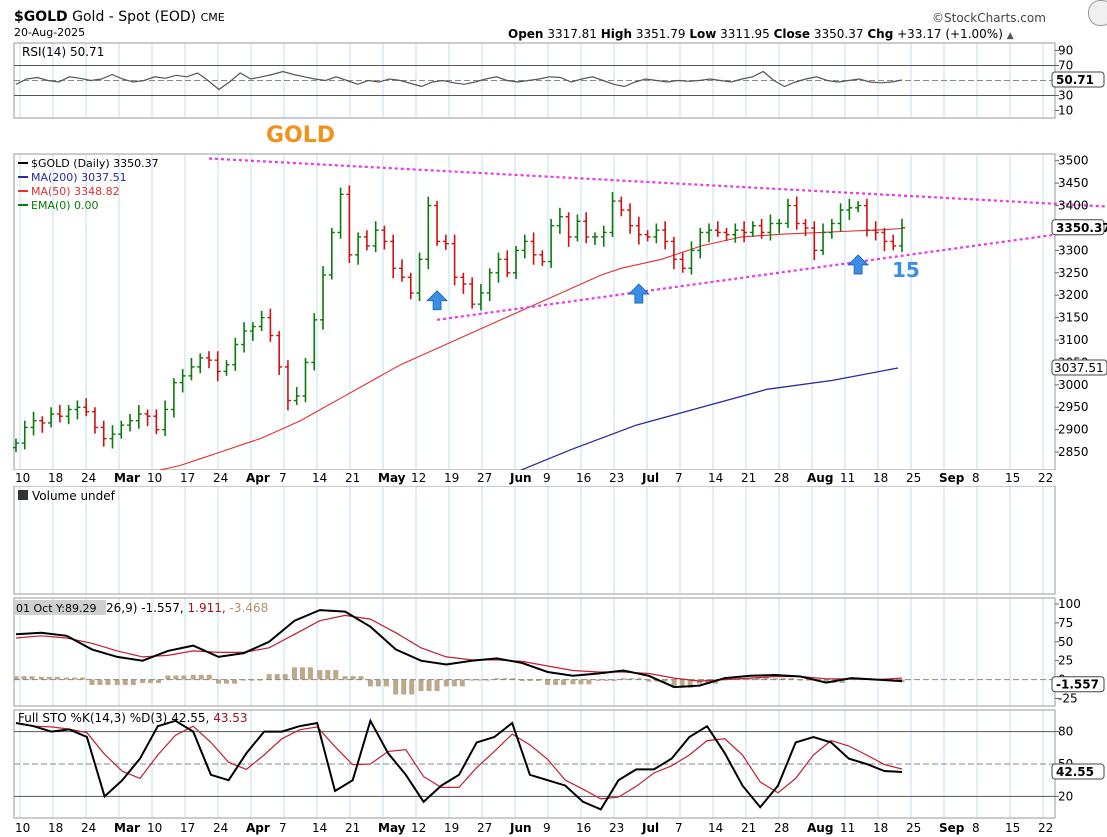 The width and height of the screenshot is (1107, 837). What do you see at coordinates (1073, 340) in the screenshot?
I see `price-tick-label: 3100` at bounding box center [1073, 340].